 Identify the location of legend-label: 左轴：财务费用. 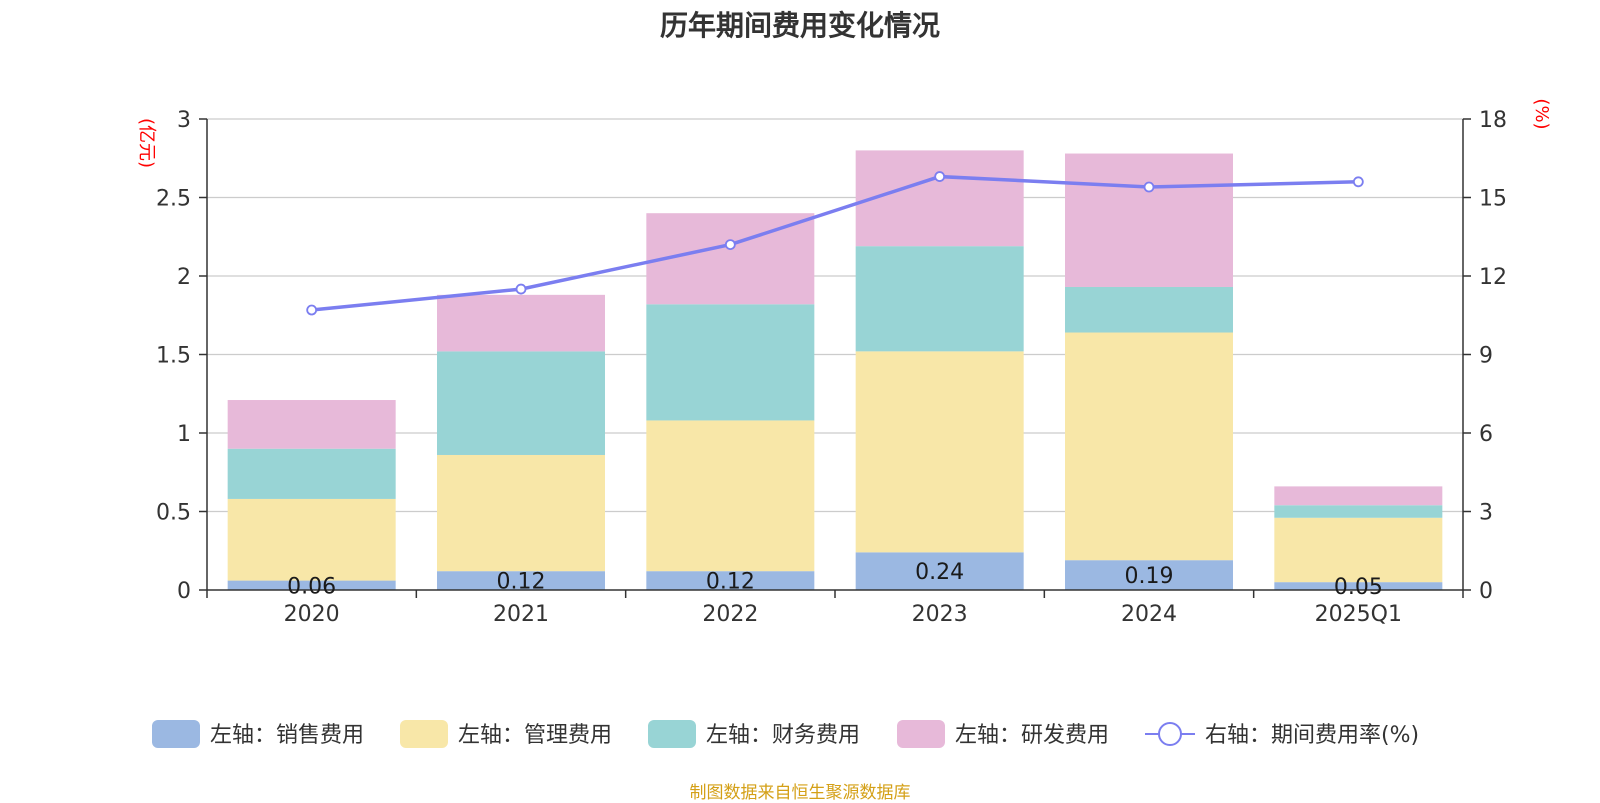
(783, 735).